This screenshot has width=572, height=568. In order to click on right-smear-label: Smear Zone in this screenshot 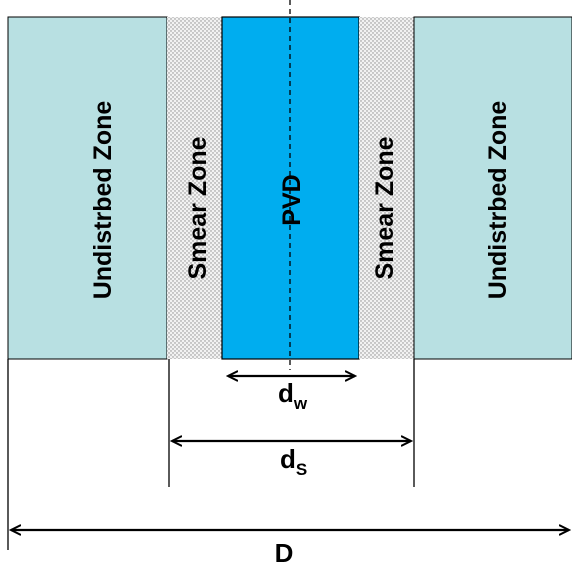, I will do `click(385, 207)`.